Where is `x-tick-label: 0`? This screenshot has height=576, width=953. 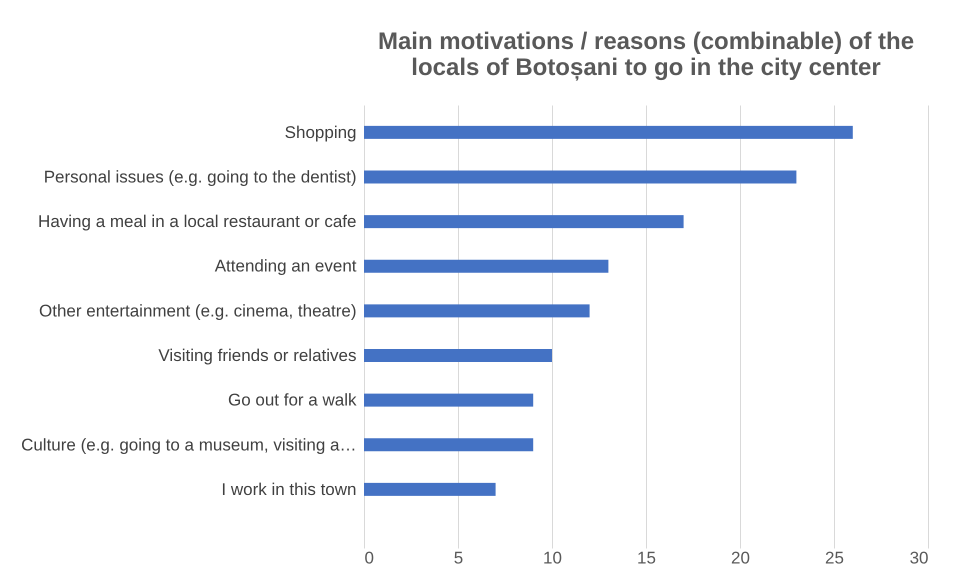
x-tick-label: 0 is located at coordinates (369, 558).